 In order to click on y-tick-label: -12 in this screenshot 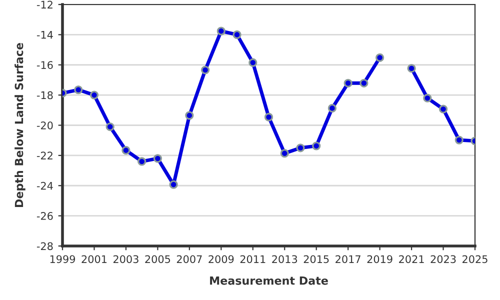, I will do `click(44, 4)`.